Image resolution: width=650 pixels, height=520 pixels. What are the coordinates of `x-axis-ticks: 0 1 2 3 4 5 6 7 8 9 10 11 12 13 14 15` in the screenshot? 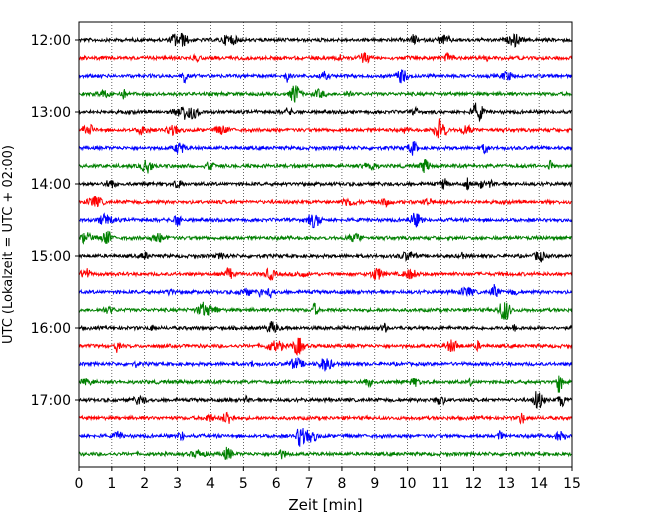 It's located at (328, 479).